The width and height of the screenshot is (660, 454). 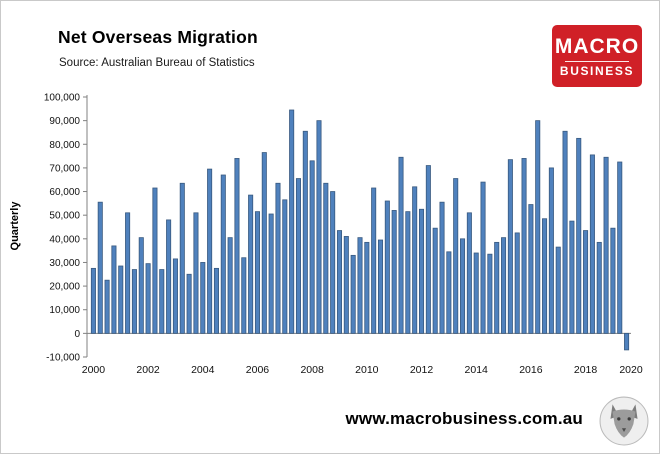 What do you see at coordinates (203, 370) in the screenshot?
I see `x-tick-label: 2004` at bounding box center [203, 370].